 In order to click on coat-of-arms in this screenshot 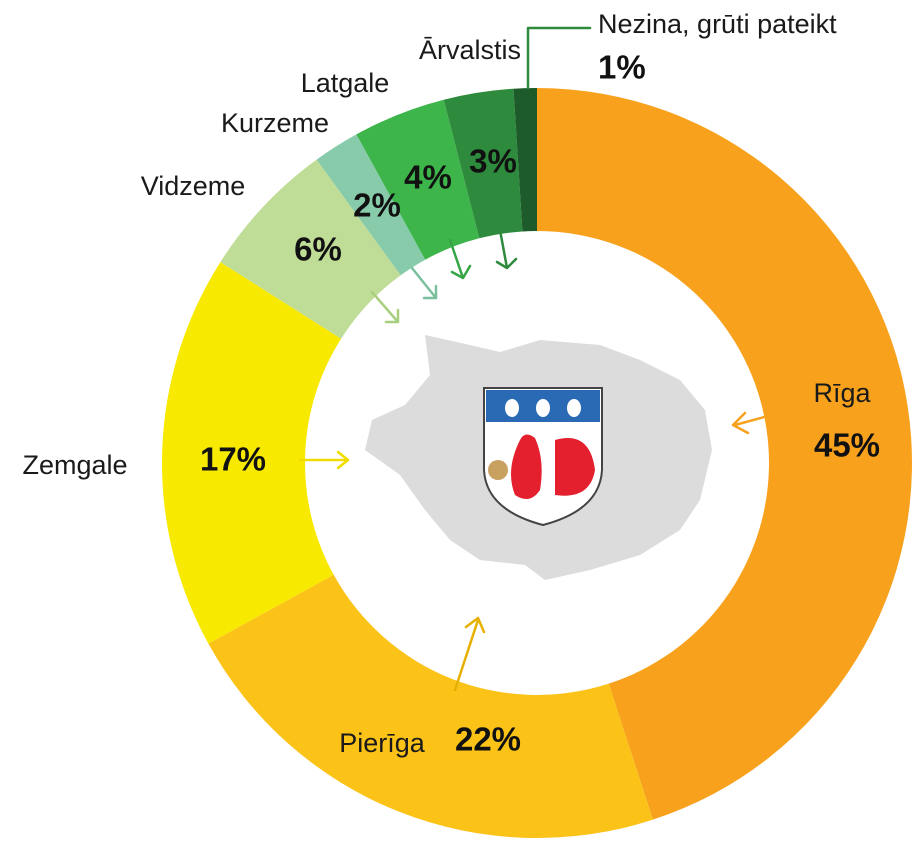, I will do `click(543, 457)`.